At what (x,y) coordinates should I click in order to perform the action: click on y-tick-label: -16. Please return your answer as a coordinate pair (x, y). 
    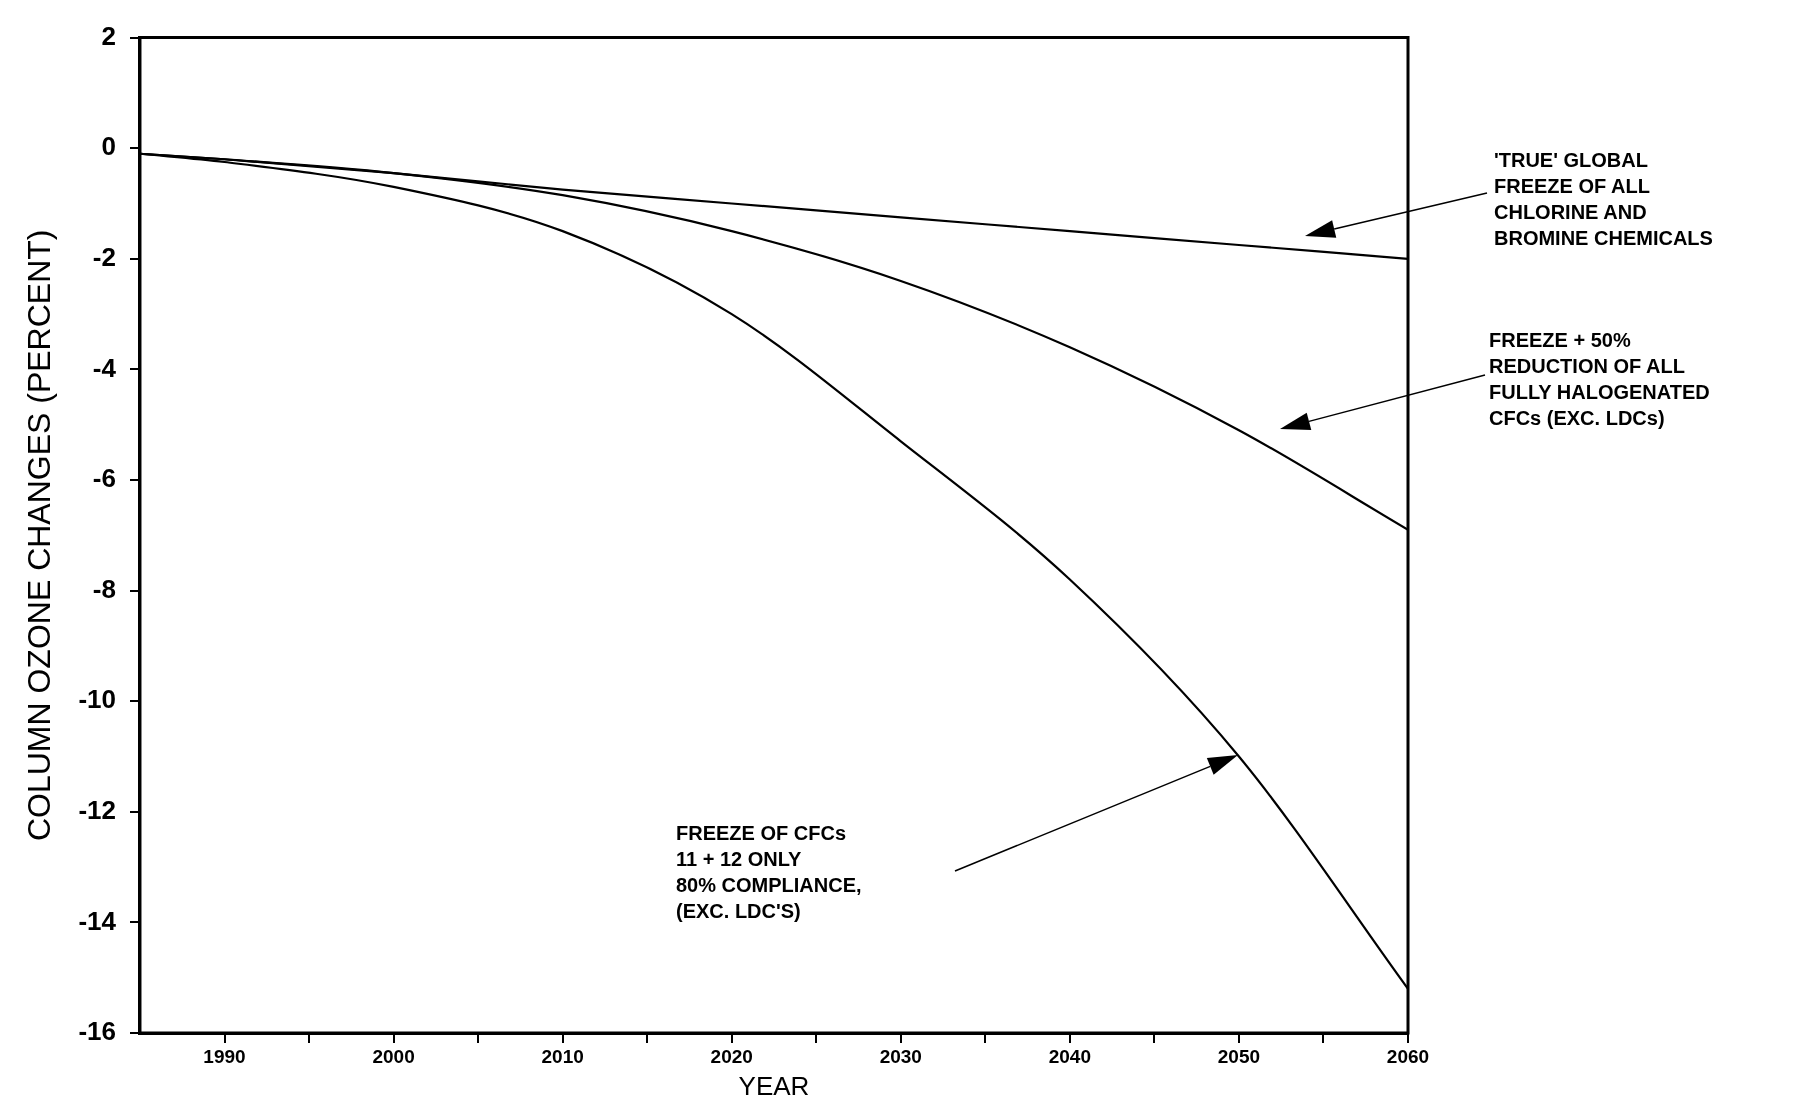
    Looking at the image, I should click on (97, 1031).